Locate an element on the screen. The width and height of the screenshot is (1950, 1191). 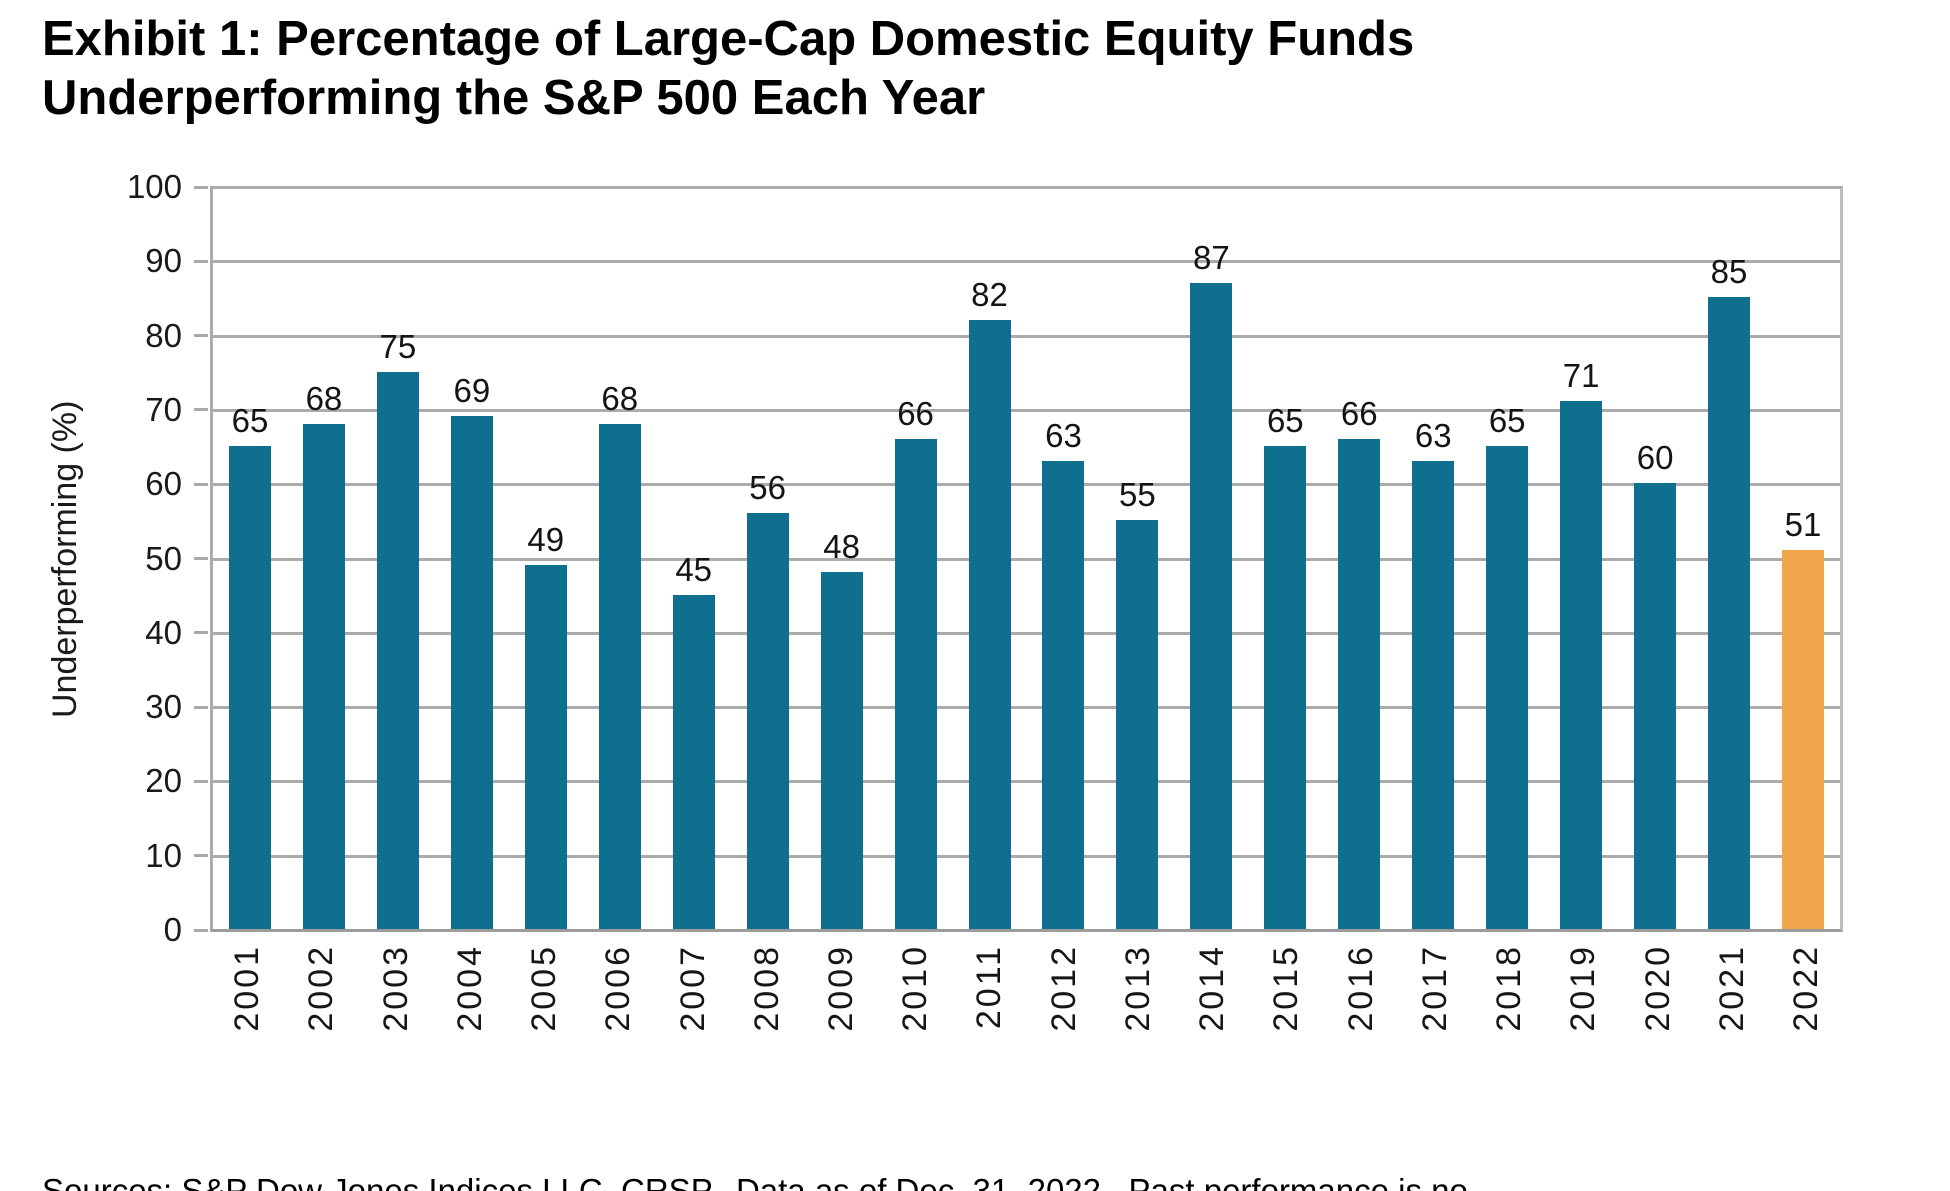
x-tick-label: 2001 is located at coordinates (247, 988).